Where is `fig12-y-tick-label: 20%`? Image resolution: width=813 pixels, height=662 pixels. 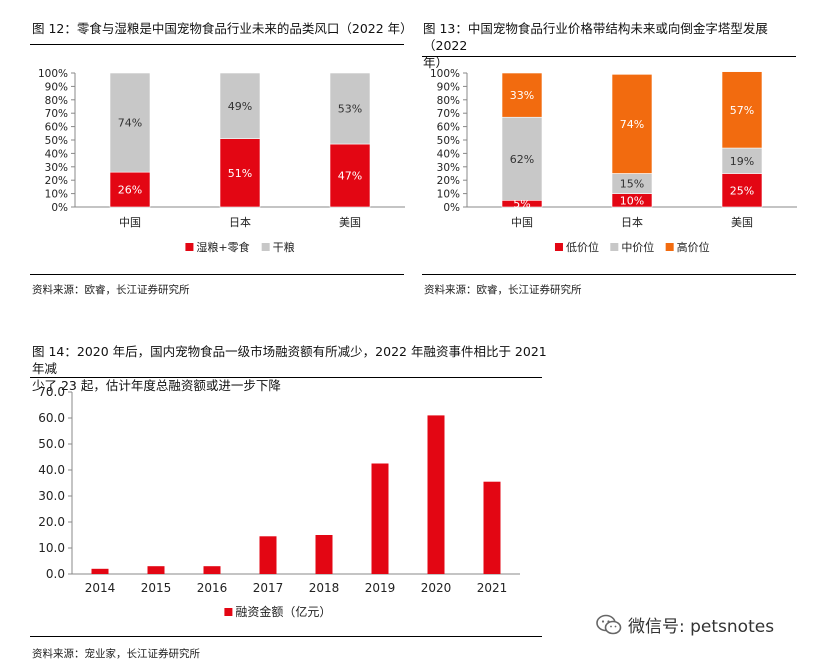
fig12-y-tick-label: 20% is located at coordinates (56, 181).